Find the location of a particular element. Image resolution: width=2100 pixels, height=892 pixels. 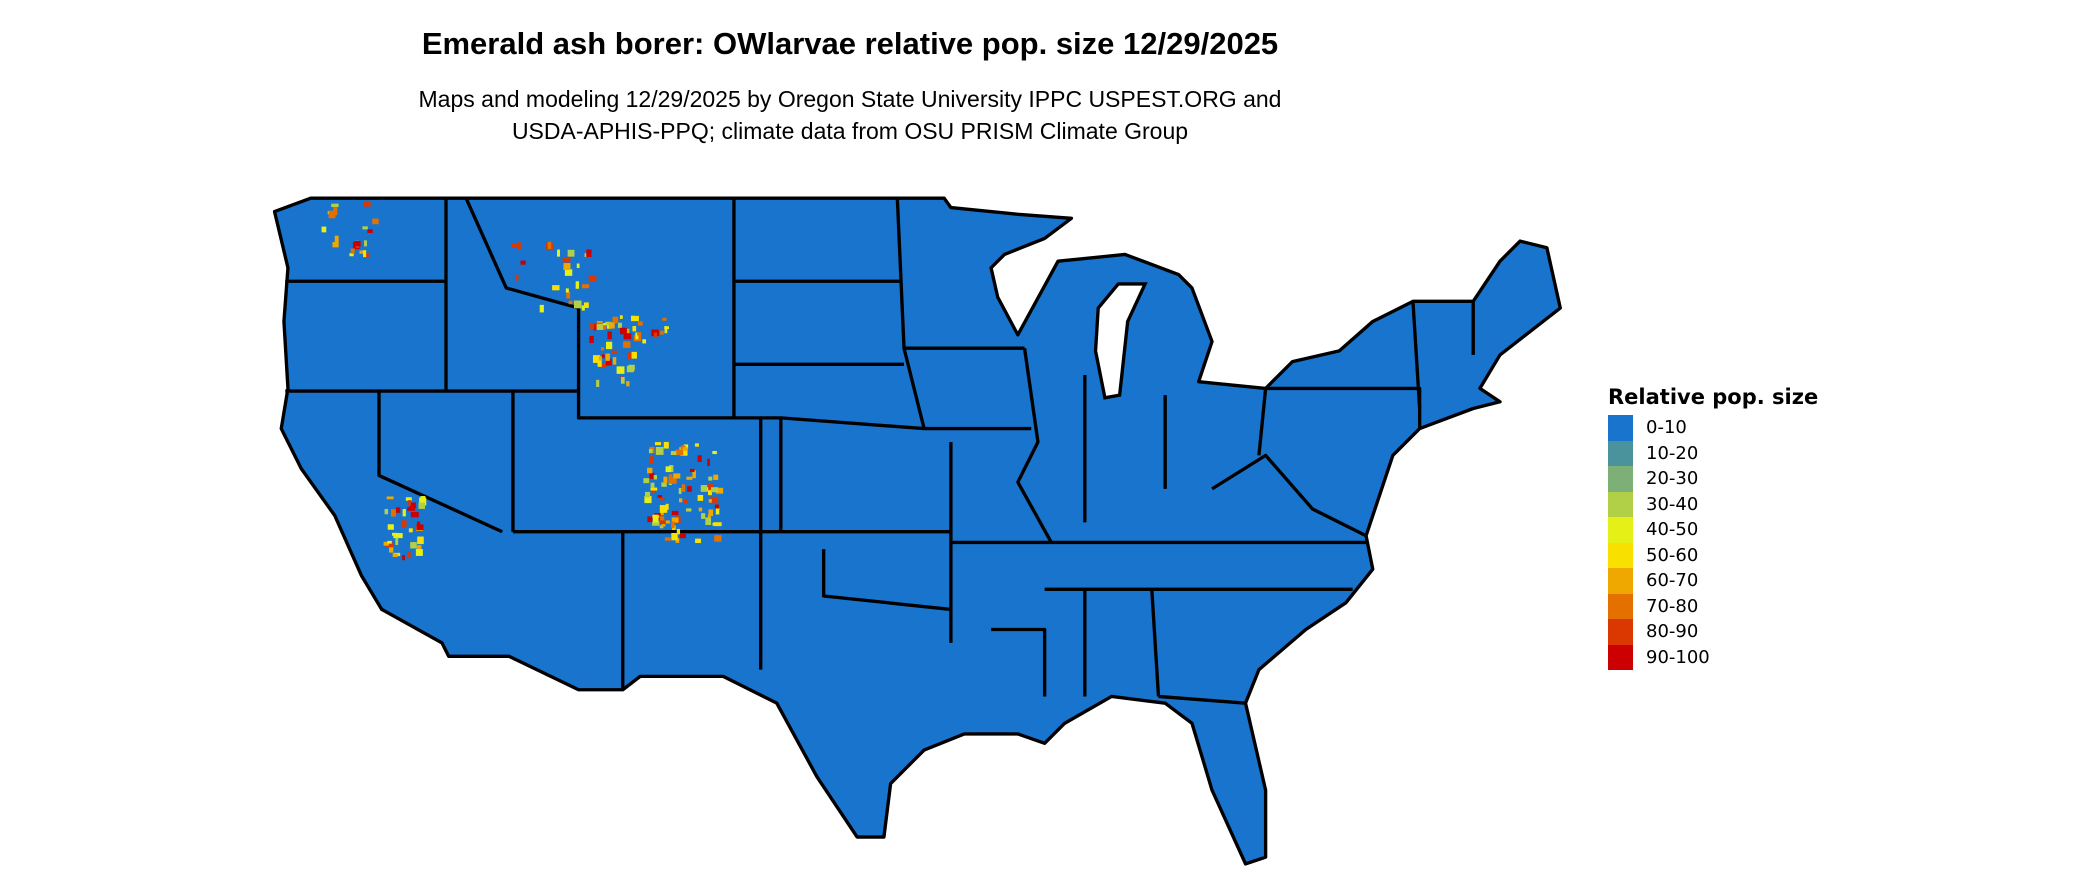

legend-item: 70-80 is located at coordinates (1713, 606).